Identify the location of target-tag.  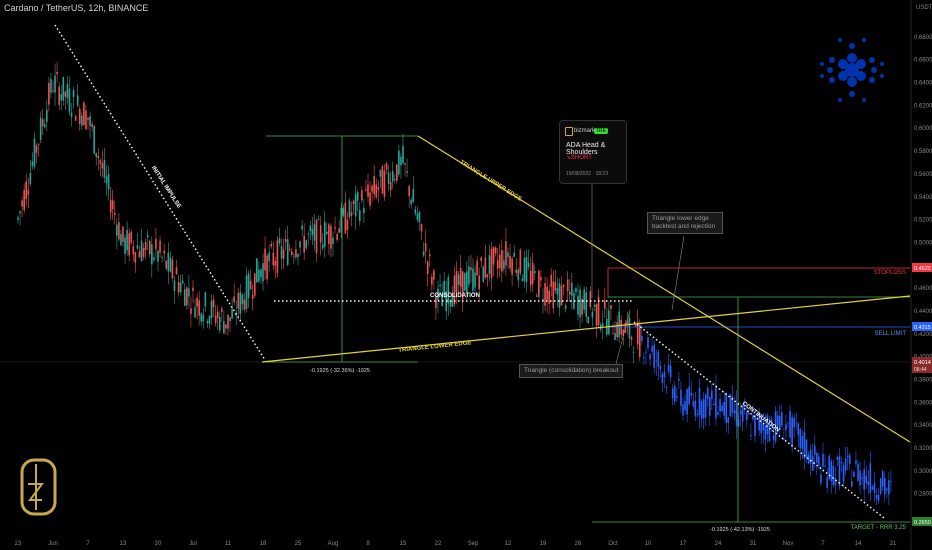
(922, 521).